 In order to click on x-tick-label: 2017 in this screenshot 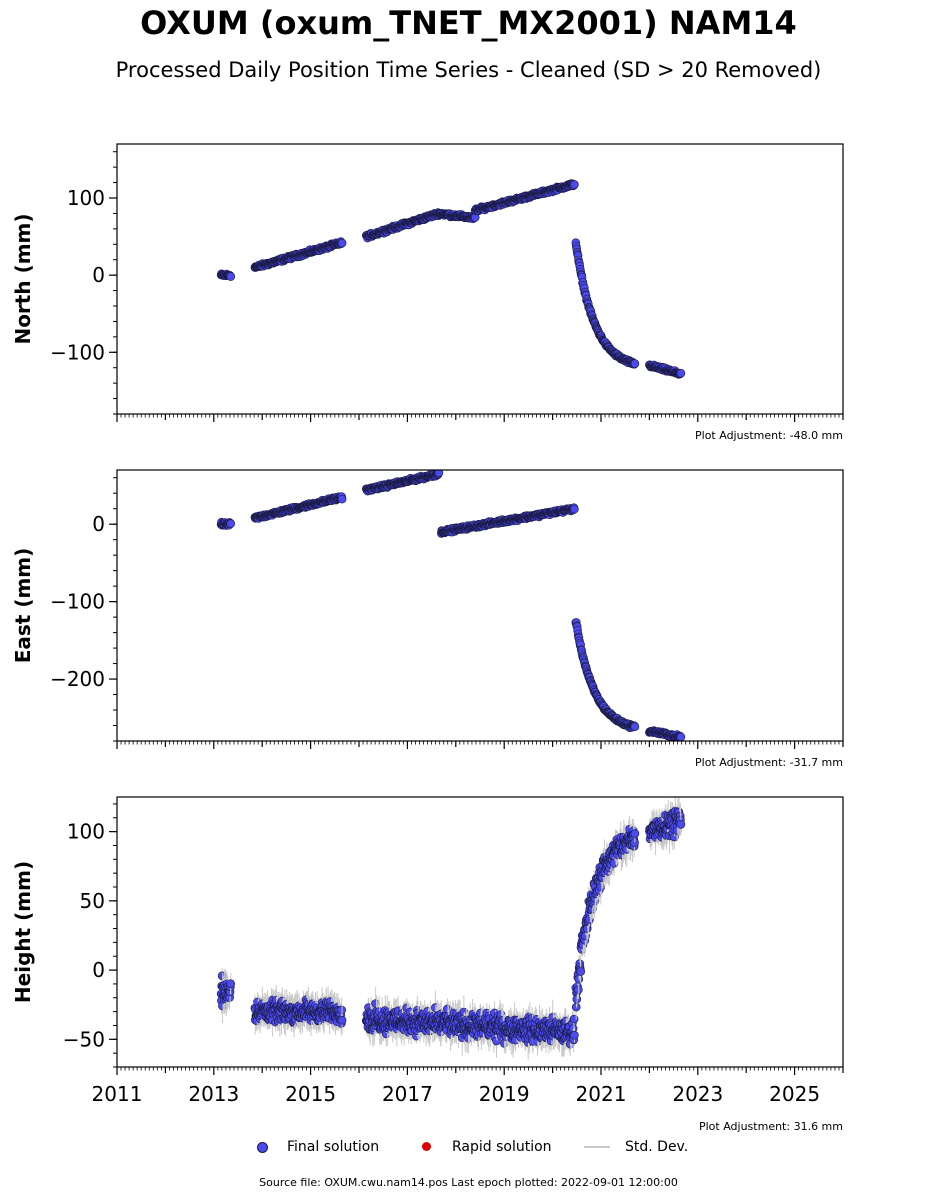, I will do `click(407, 1094)`.